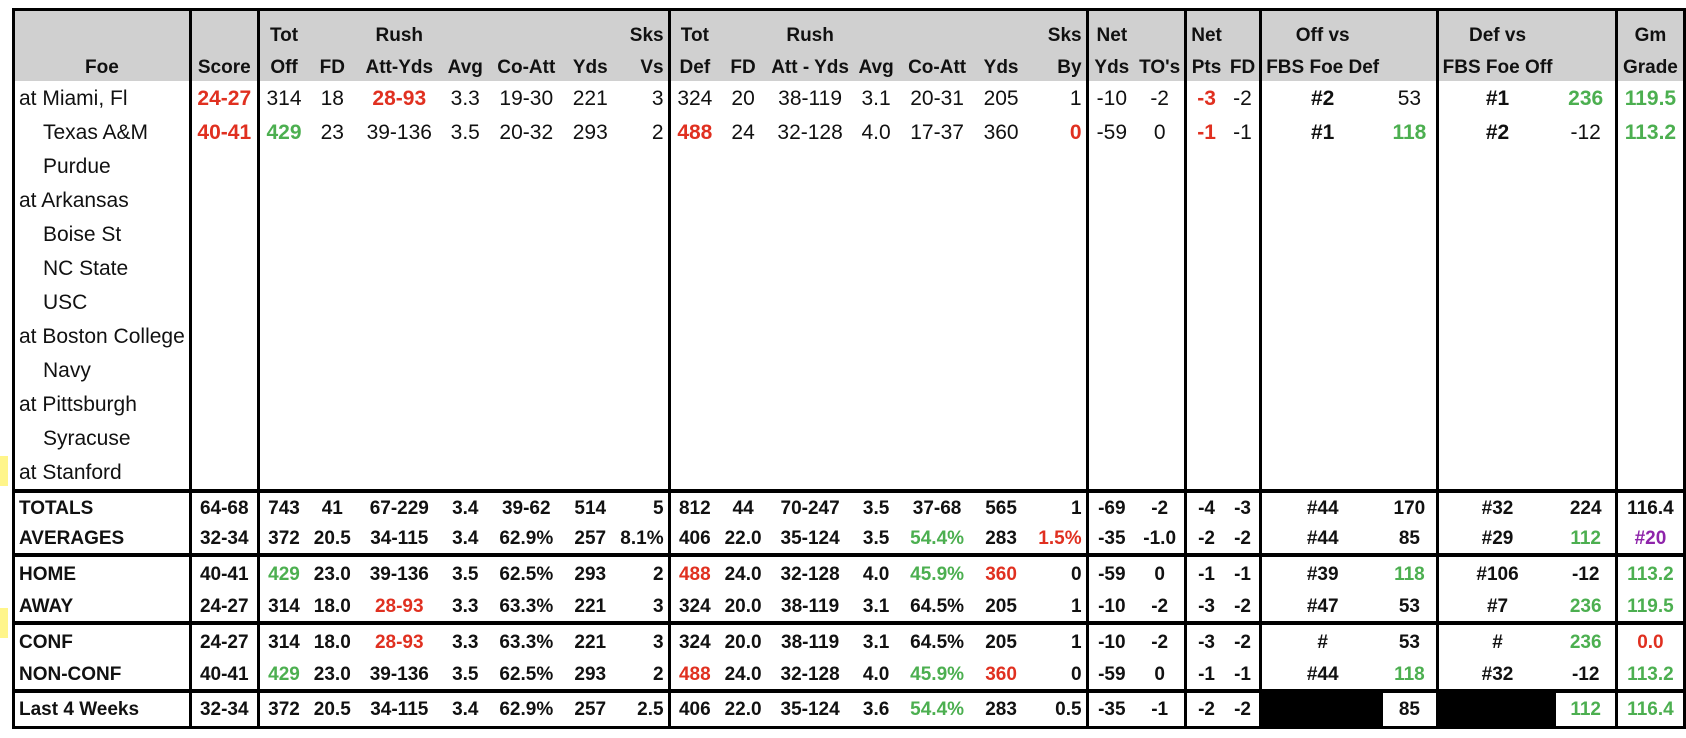 Image resolution: width=1686 pixels, height=738 pixels. I want to click on stat-cell: #2, so click(1321, 98).